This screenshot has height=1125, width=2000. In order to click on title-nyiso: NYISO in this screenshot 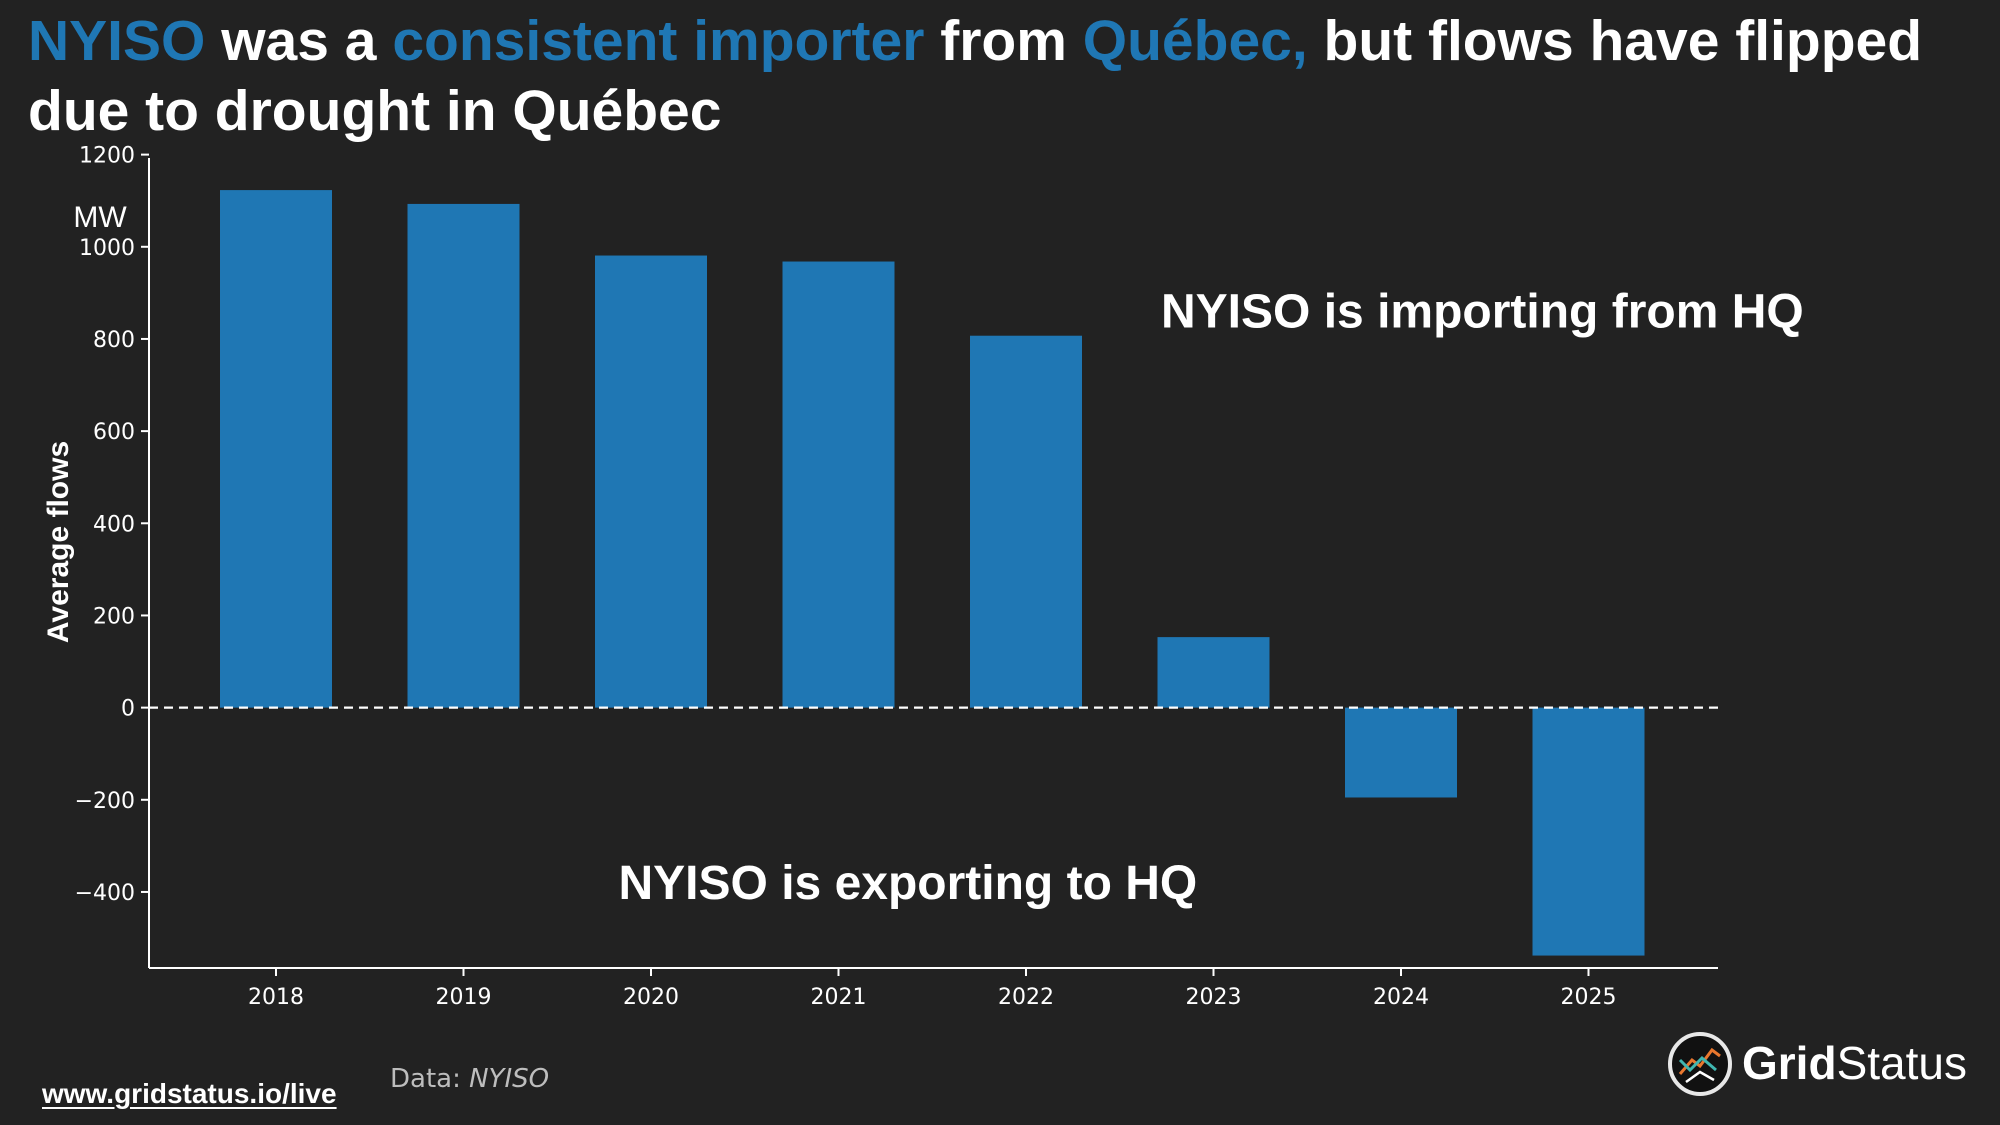, I will do `click(117, 41)`.